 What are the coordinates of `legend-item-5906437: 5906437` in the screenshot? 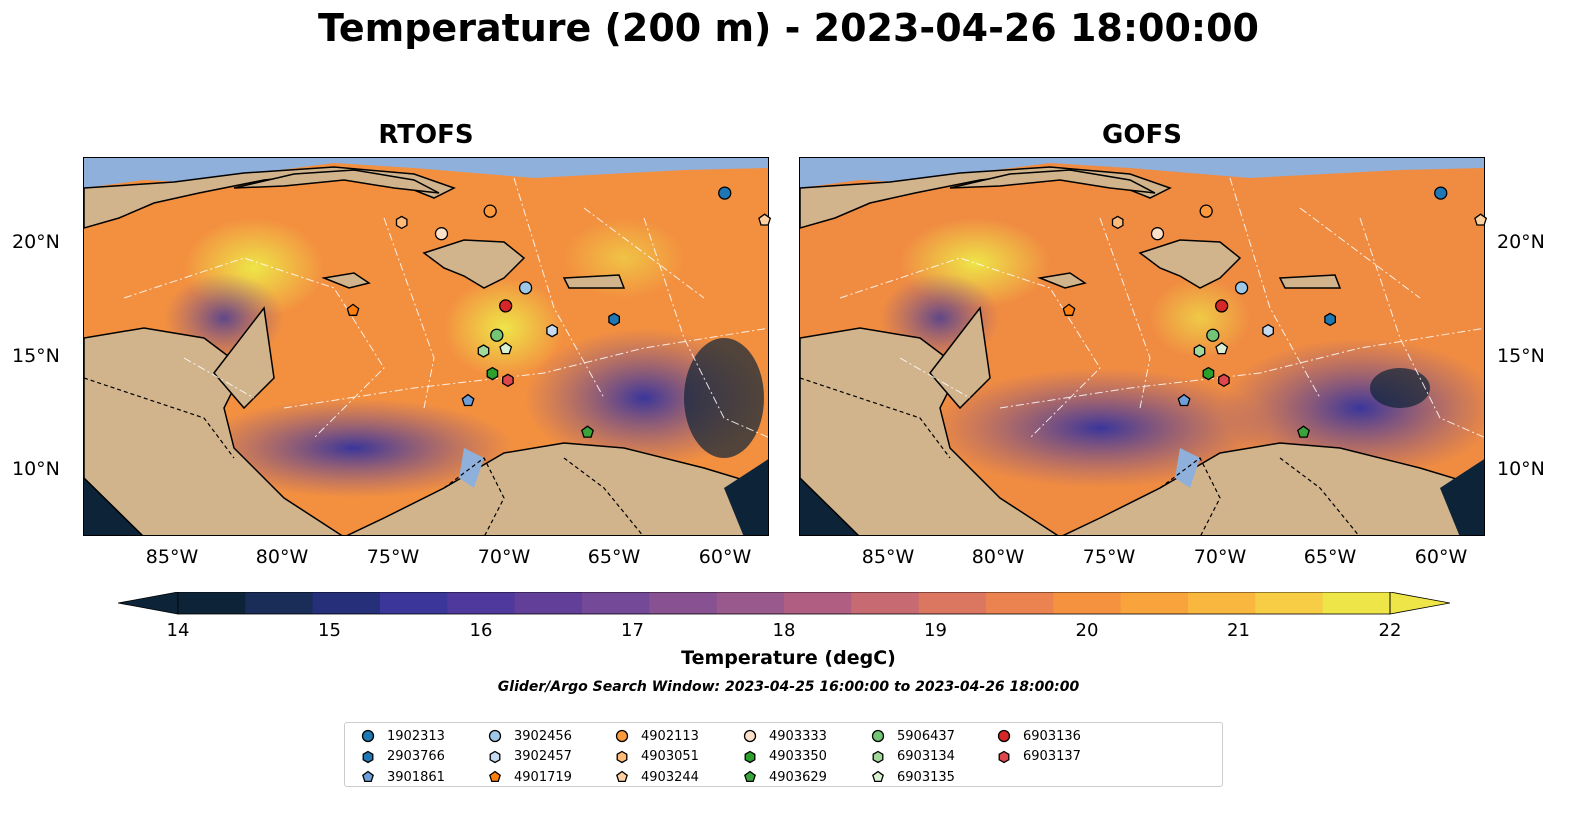 It's located at (913, 736).